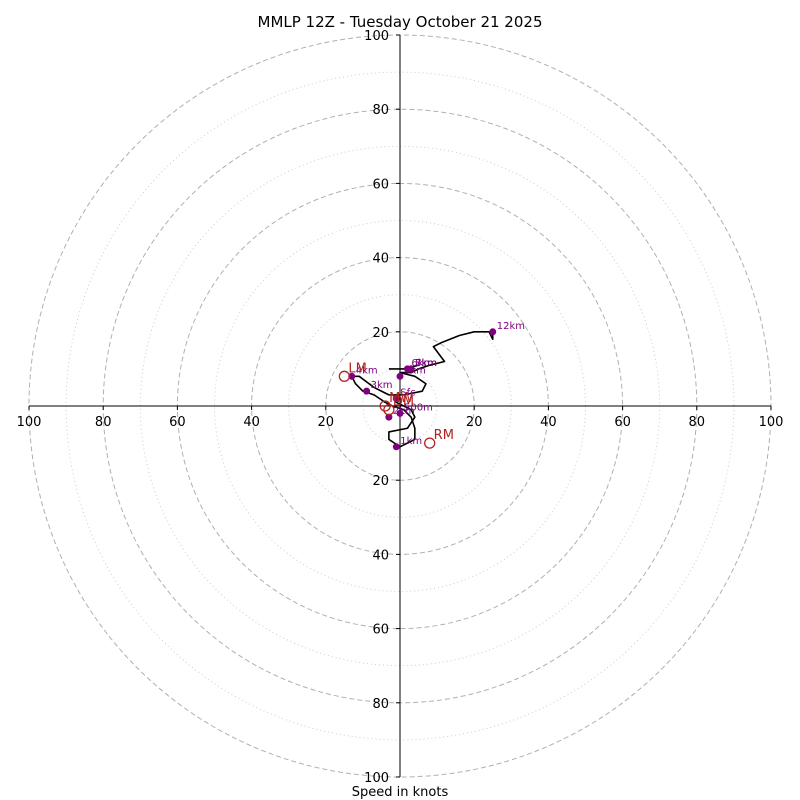 The height and width of the screenshot is (800, 800). What do you see at coordinates (400, 22) in the screenshot?
I see `chart-title: MMLP 12Z - Tuesday October 21 2025` at bounding box center [400, 22].